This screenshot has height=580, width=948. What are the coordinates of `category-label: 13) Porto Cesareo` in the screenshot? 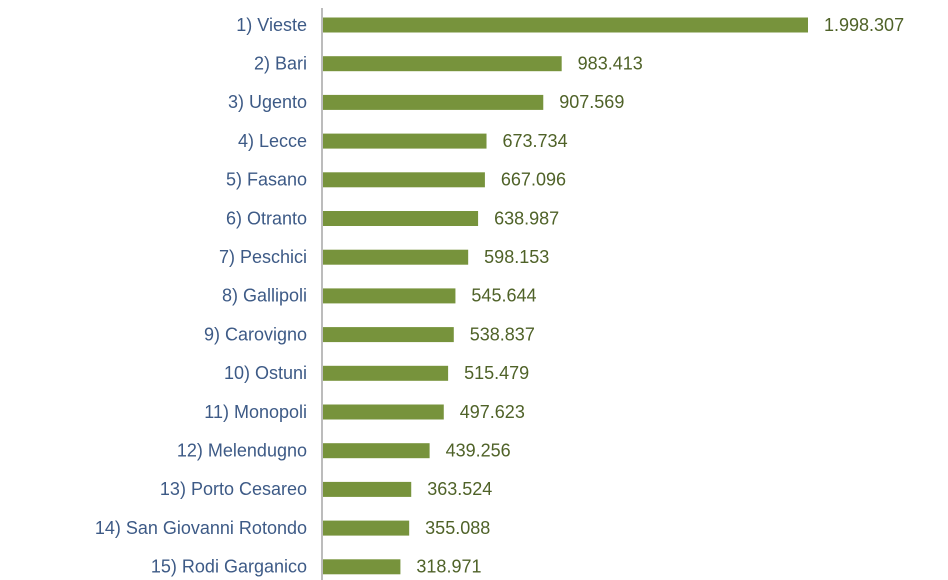 It's located at (233, 489).